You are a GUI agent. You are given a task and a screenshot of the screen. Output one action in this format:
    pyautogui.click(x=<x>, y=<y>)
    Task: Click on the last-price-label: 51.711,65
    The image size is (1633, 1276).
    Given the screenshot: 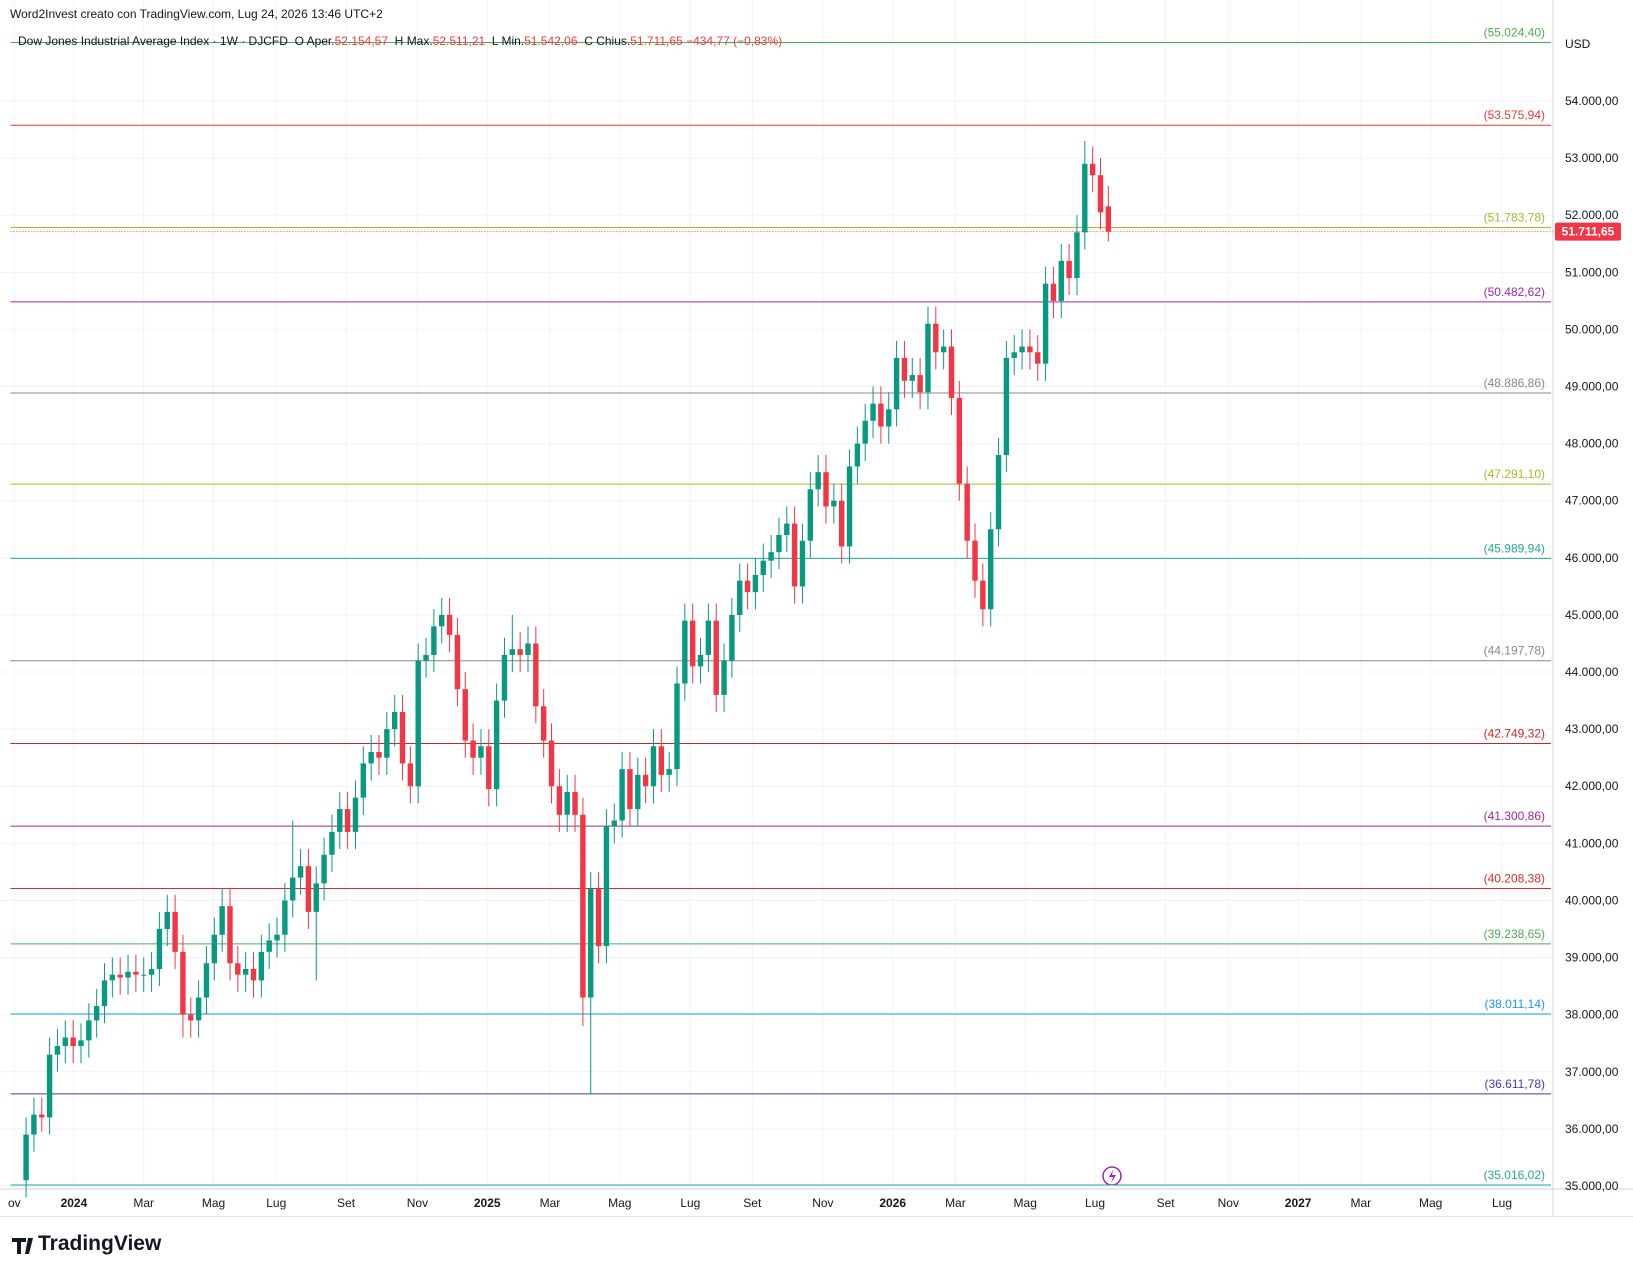 What is the action you would take?
    pyautogui.click(x=1588, y=232)
    